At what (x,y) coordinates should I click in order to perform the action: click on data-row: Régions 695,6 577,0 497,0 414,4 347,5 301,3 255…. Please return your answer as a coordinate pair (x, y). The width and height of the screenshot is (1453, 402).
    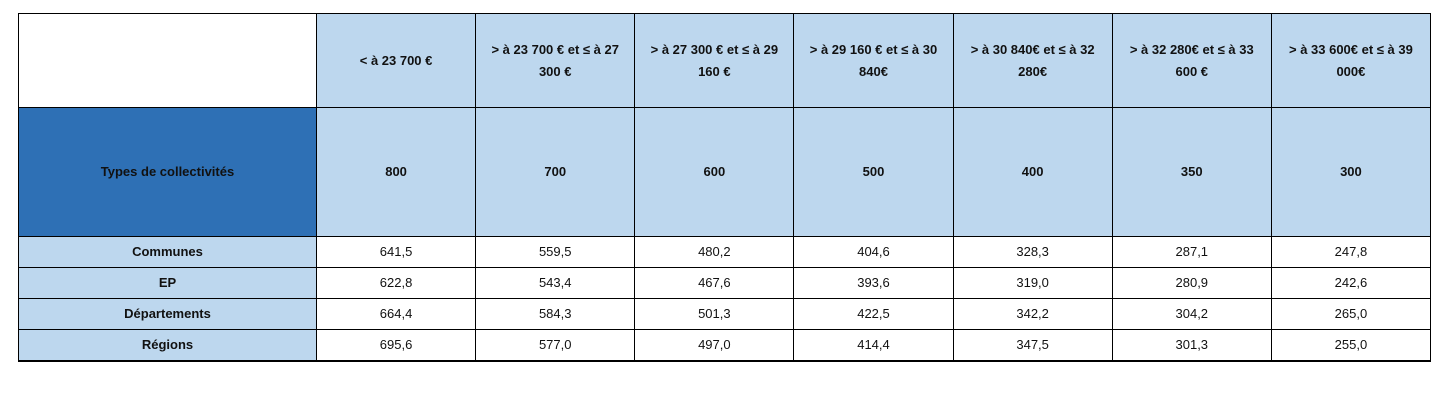
    Looking at the image, I should click on (725, 345).